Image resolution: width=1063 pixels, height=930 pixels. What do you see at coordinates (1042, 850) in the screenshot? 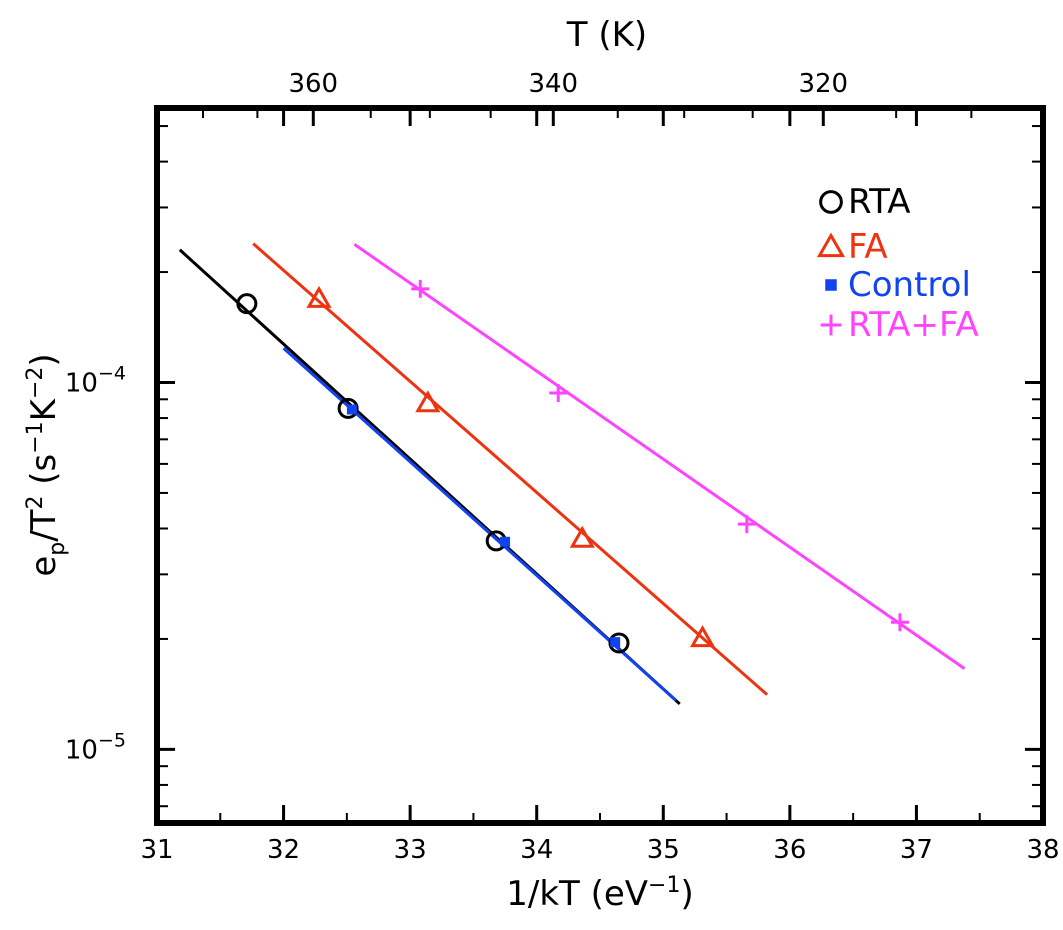
I see `x-tick-label-38: 38` at bounding box center [1042, 850].